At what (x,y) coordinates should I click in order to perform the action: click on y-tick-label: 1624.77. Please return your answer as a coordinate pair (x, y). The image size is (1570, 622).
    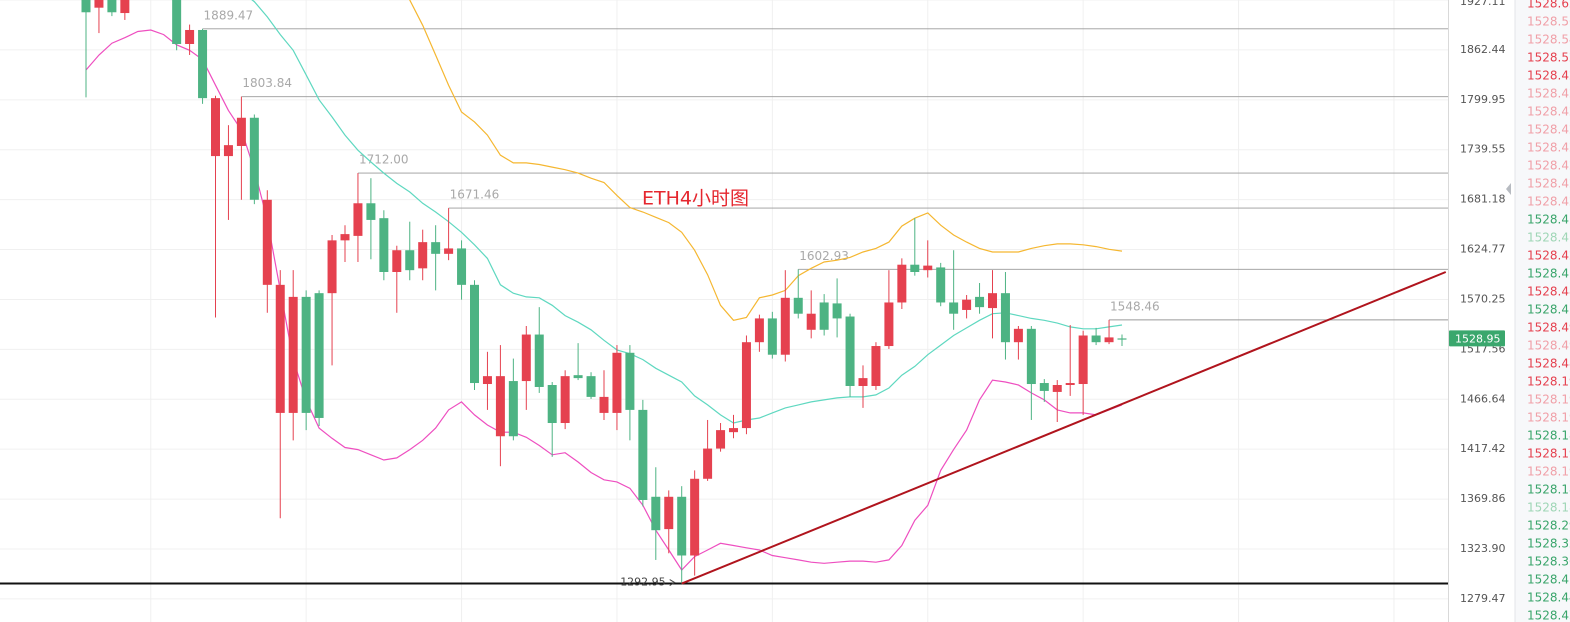
    Looking at the image, I should click on (1483, 249).